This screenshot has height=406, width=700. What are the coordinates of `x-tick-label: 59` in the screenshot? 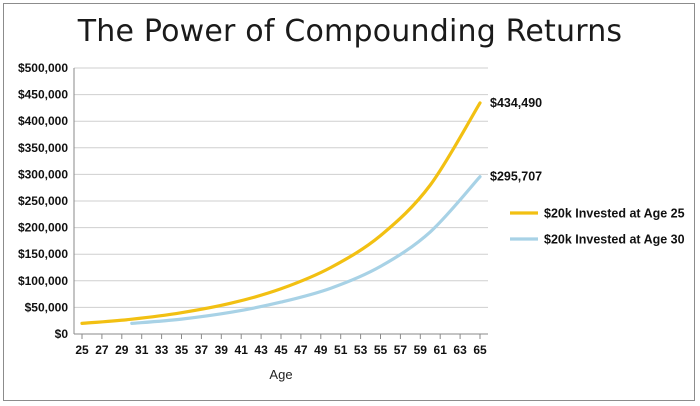 It's located at (421, 350).